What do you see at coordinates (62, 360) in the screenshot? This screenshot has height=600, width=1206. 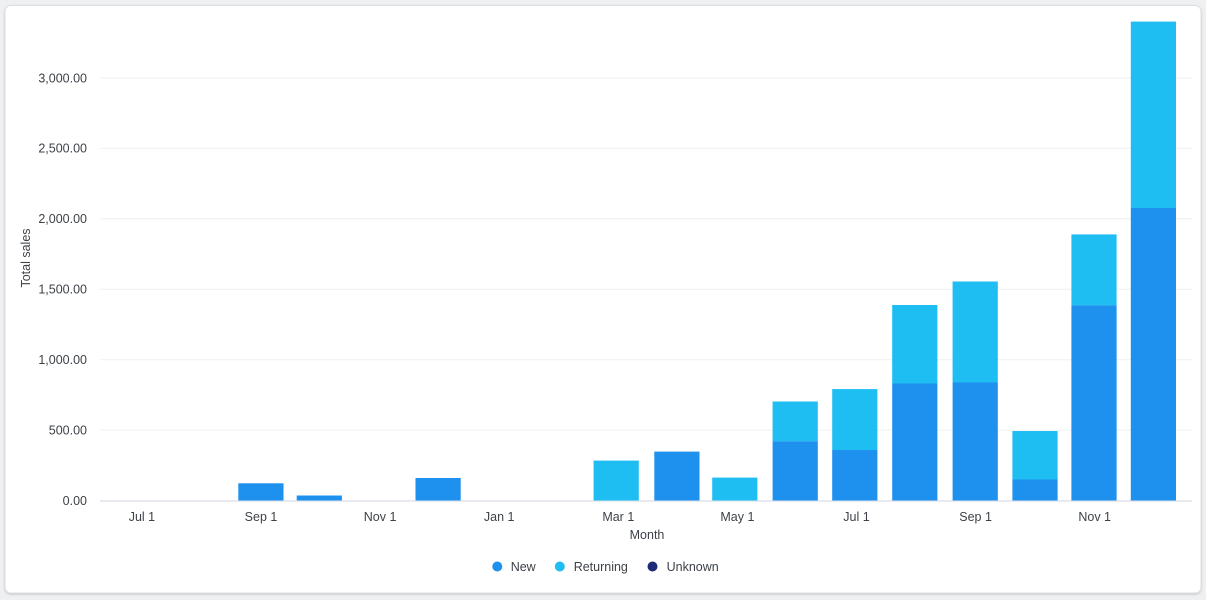 I see `svg-text: 1,000.00` at bounding box center [62, 360].